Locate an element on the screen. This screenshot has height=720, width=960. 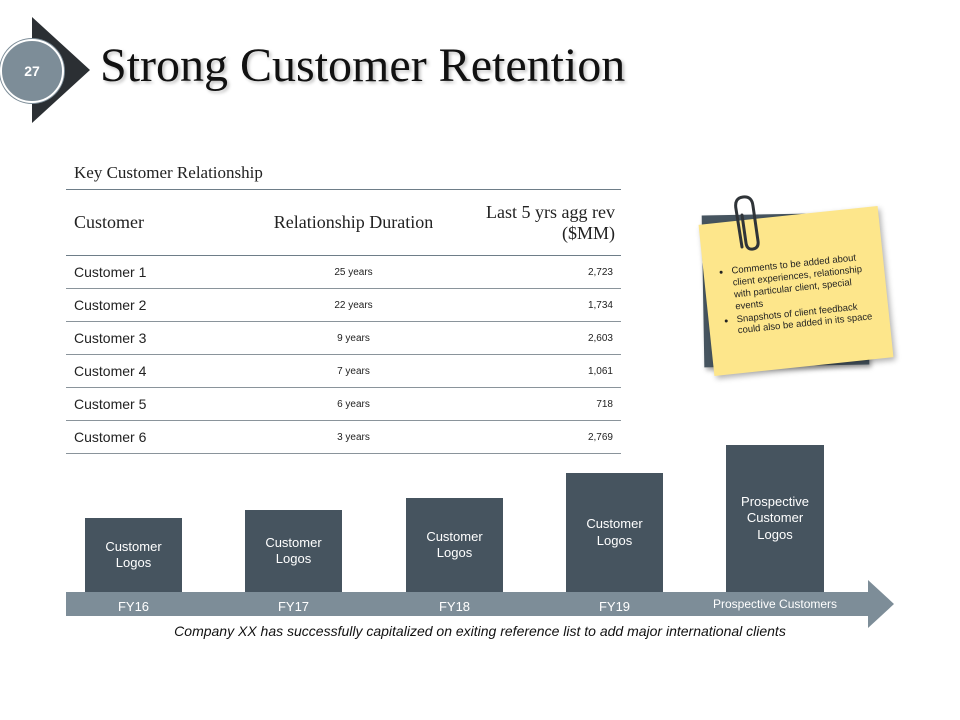
header-customer: Customer is located at coordinates (165, 223).